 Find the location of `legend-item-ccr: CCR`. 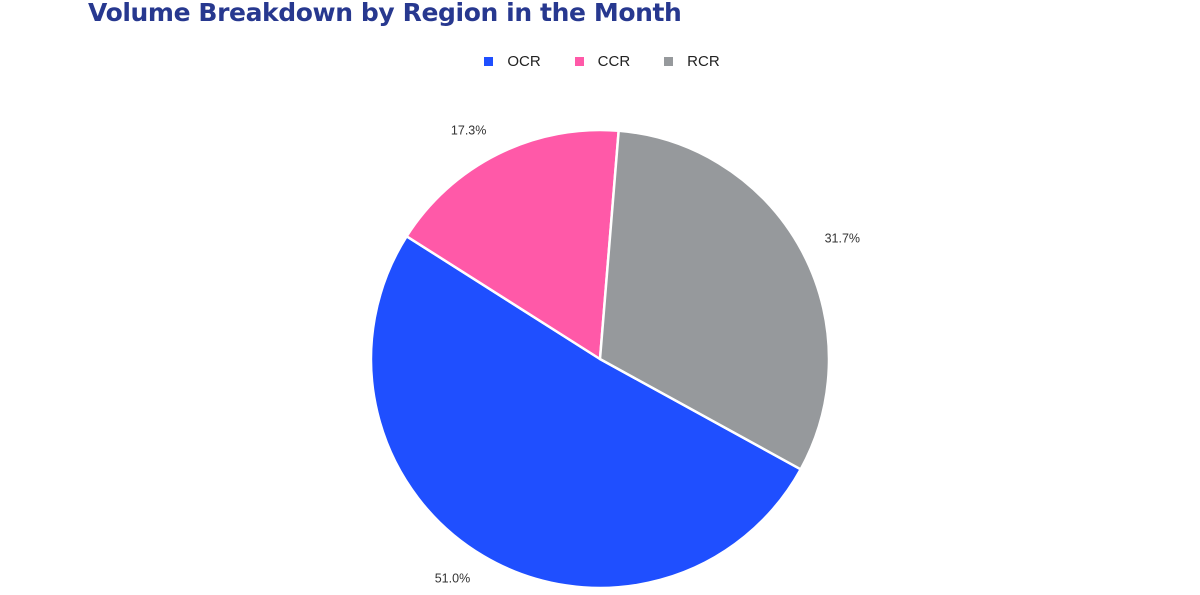

legend-item-ccr: CCR is located at coordinates (602, 61).